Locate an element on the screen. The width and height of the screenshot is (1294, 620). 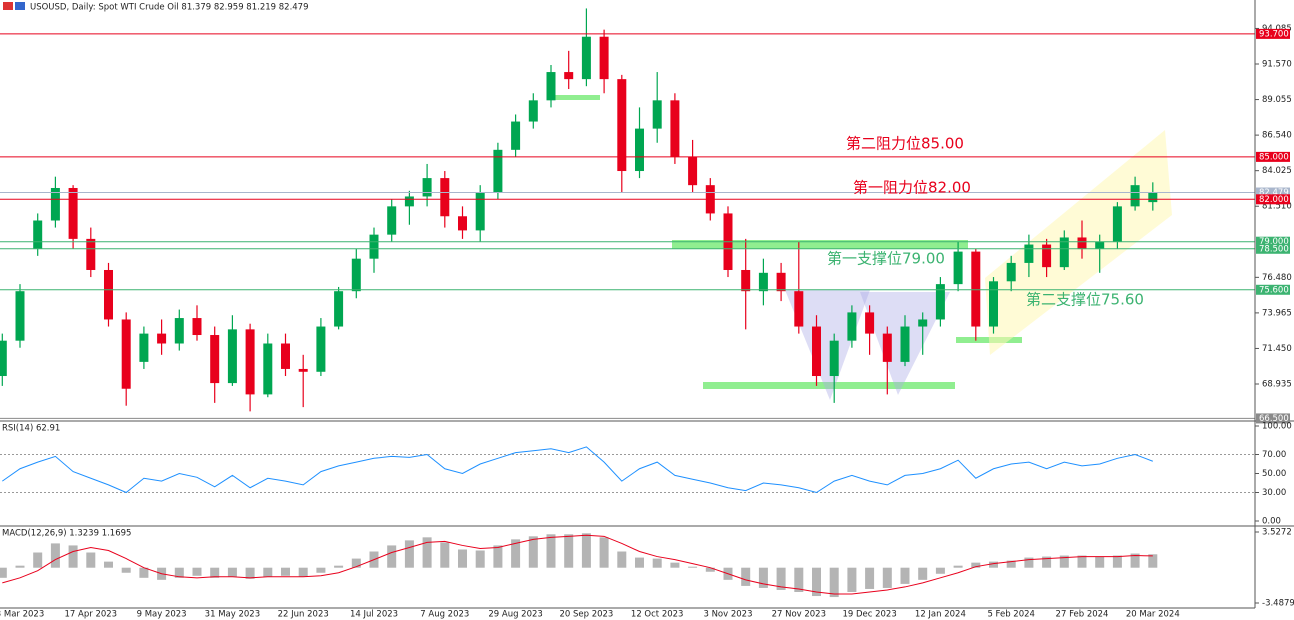
x-tick-label: 20 Mar 2024 is located at coordinates (1153, 615).